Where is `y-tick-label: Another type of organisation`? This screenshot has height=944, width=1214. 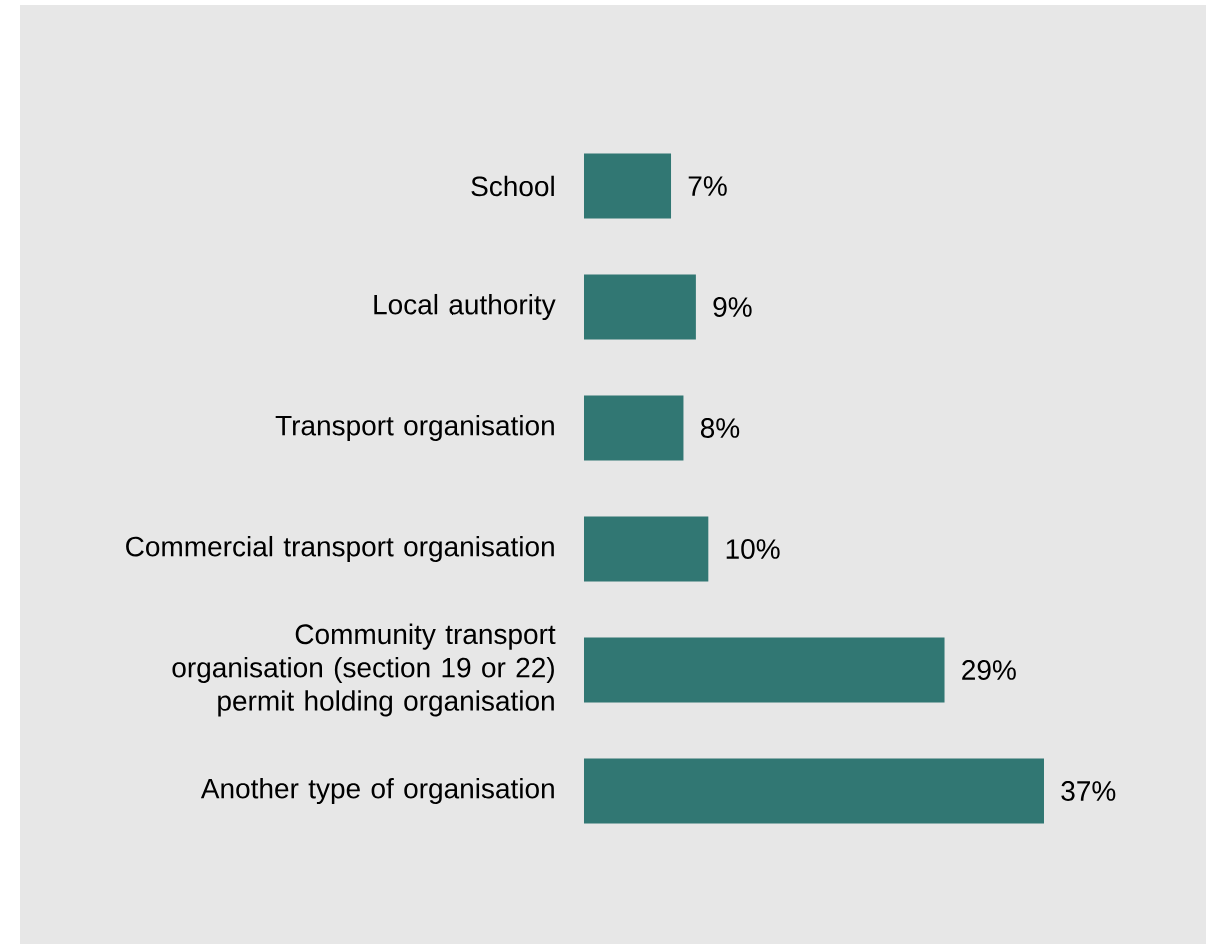
y-tick-label: Another type of organisation is located at coordinates (377, 791).